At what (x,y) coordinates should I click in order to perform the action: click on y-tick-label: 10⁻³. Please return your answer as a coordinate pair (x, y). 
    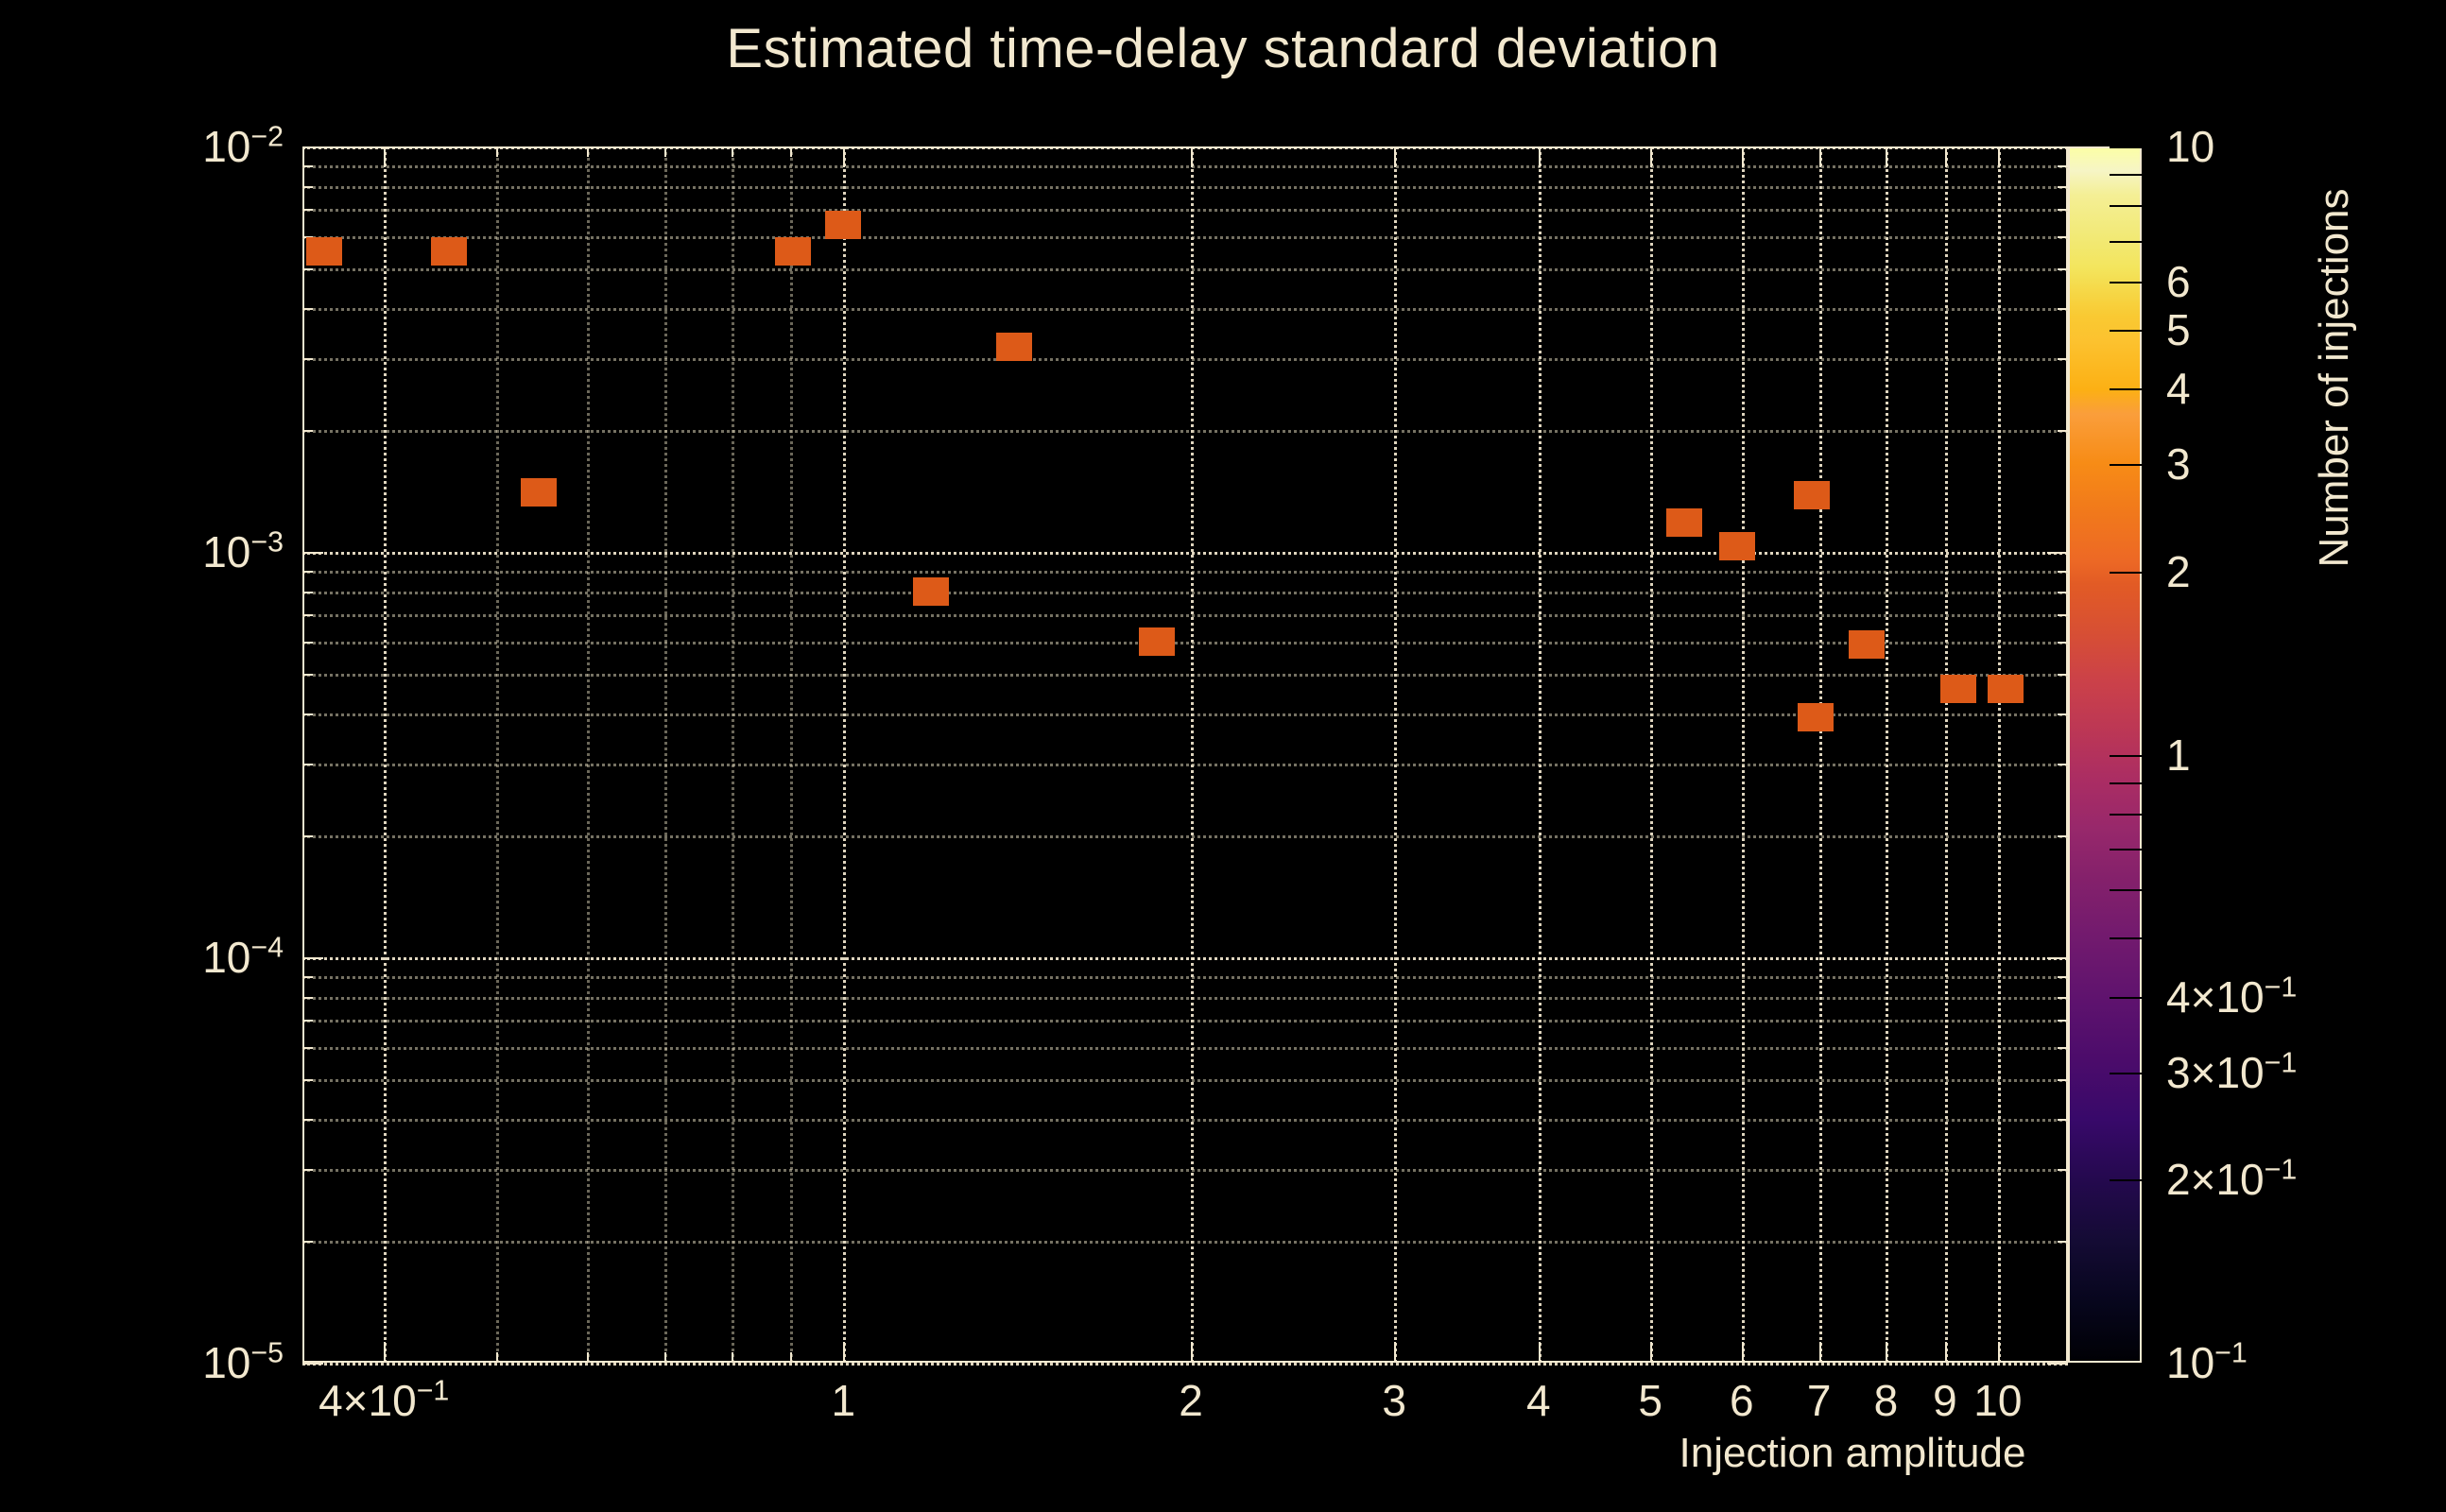
    Looking at the image, I should click on (243, 551).